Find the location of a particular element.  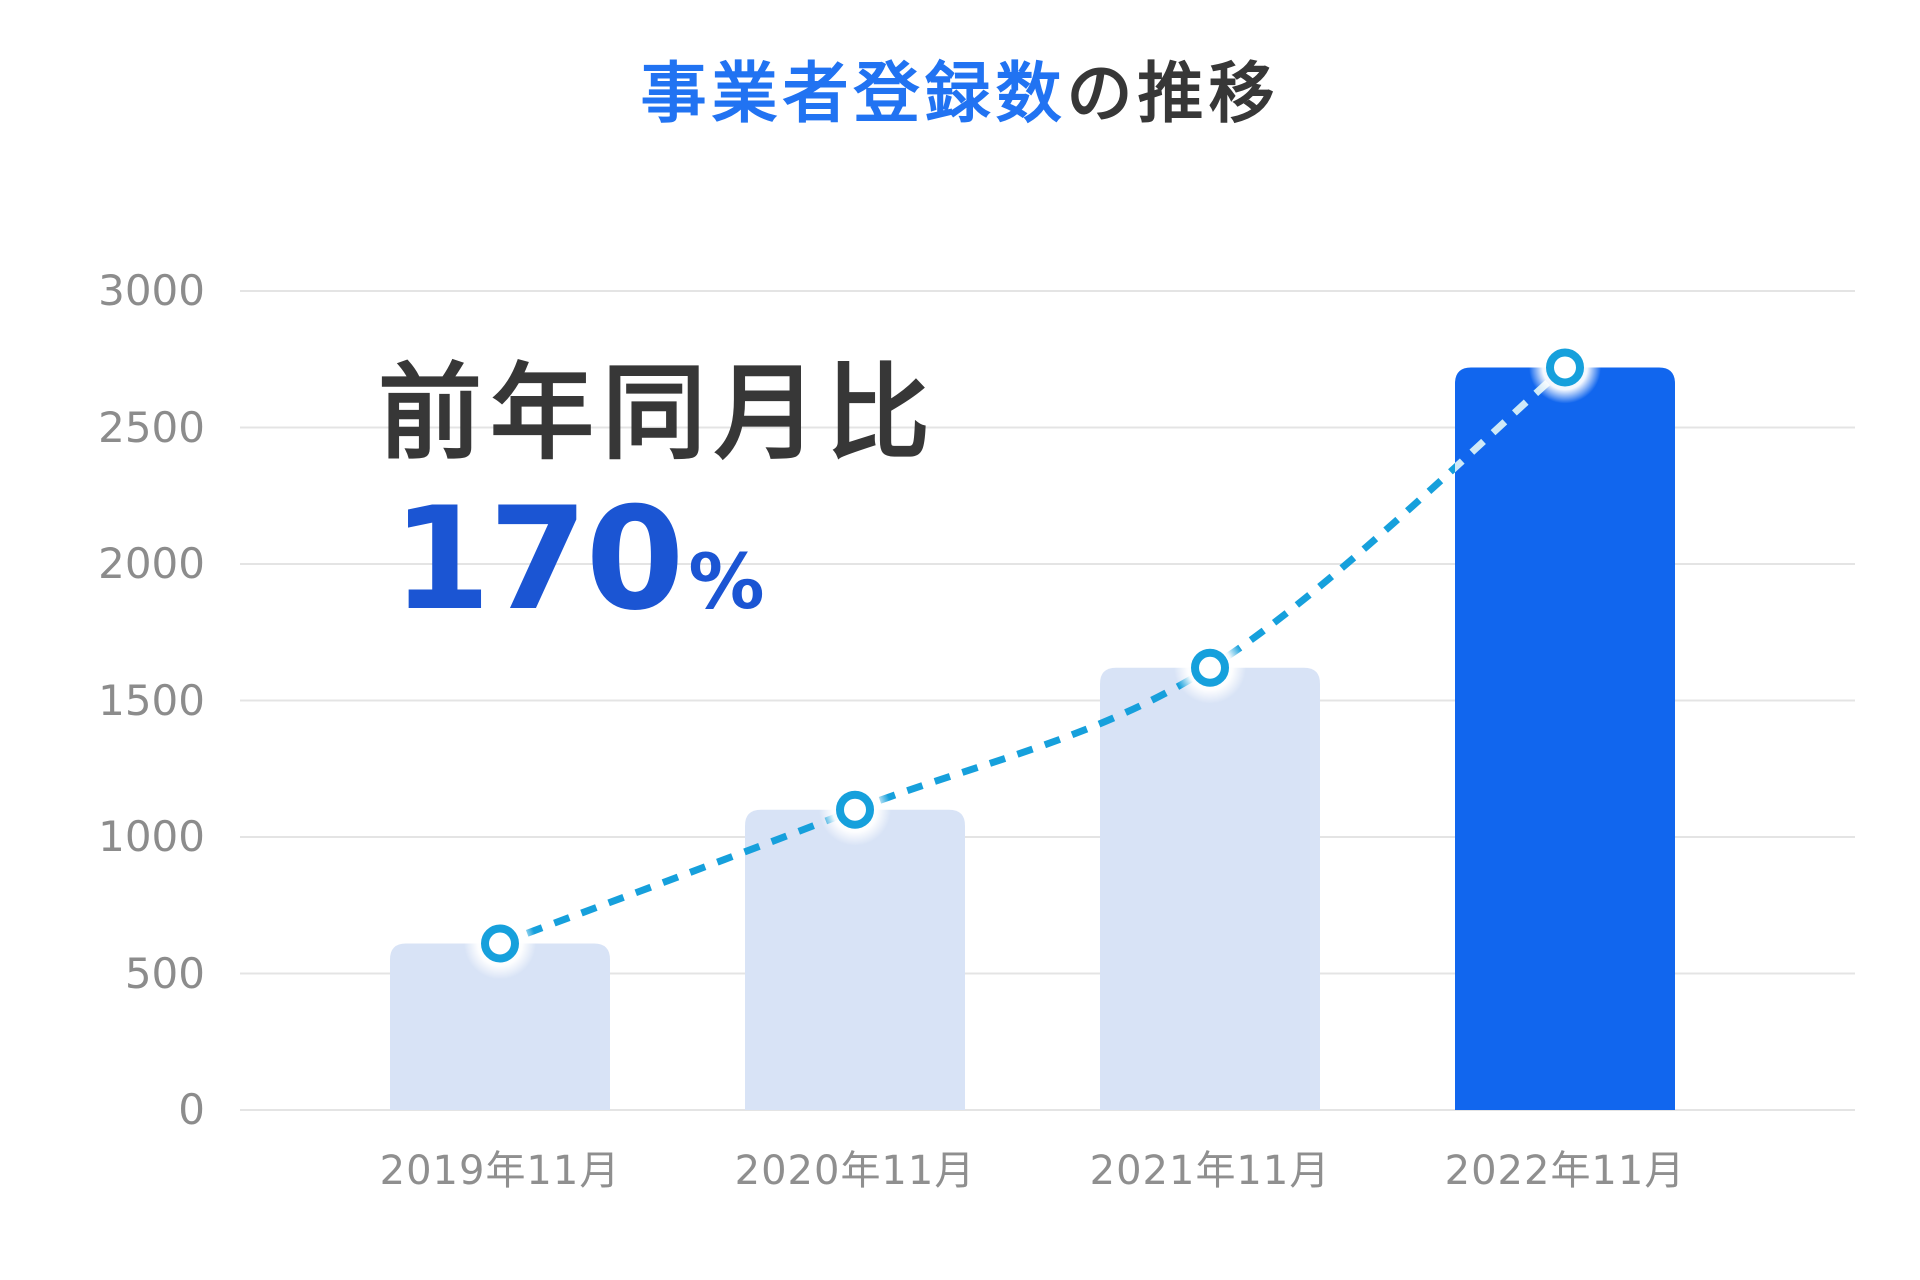

x-label-2022年11月: 2022年11月 is located at coordinates (1565, 1171).